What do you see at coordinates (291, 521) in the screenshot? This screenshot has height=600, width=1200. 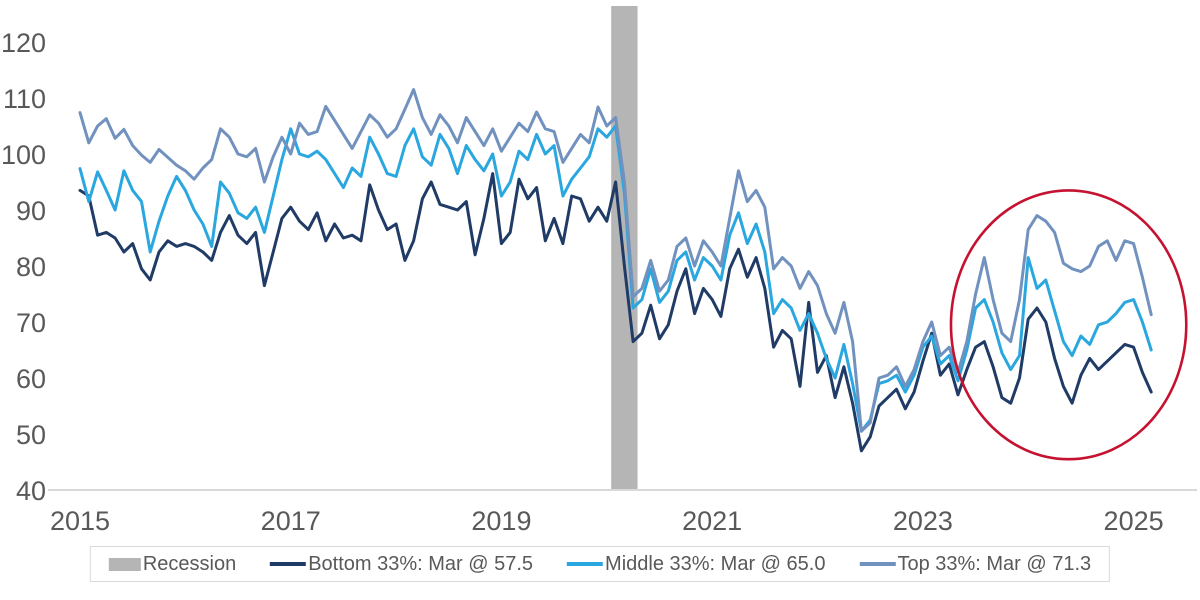 I see `svg-text: 2017` at bounding box center [291, 521].